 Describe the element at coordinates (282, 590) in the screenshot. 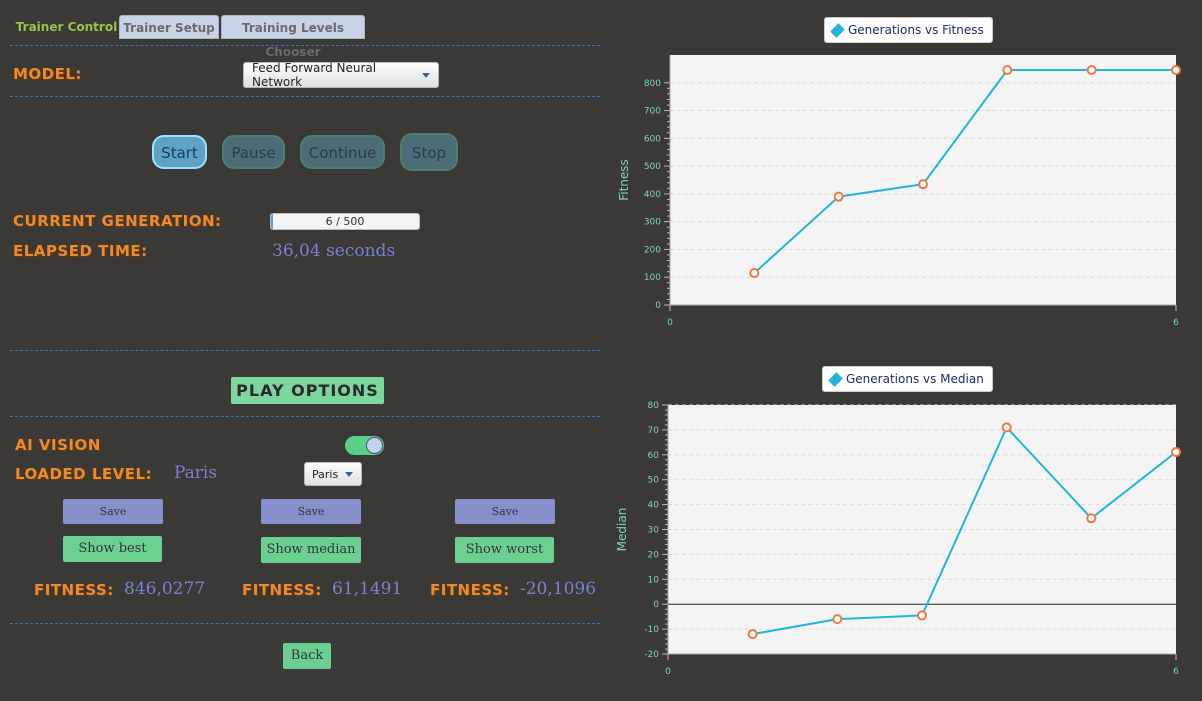

I see `fitness-median-label: FITNESS:` at that location.